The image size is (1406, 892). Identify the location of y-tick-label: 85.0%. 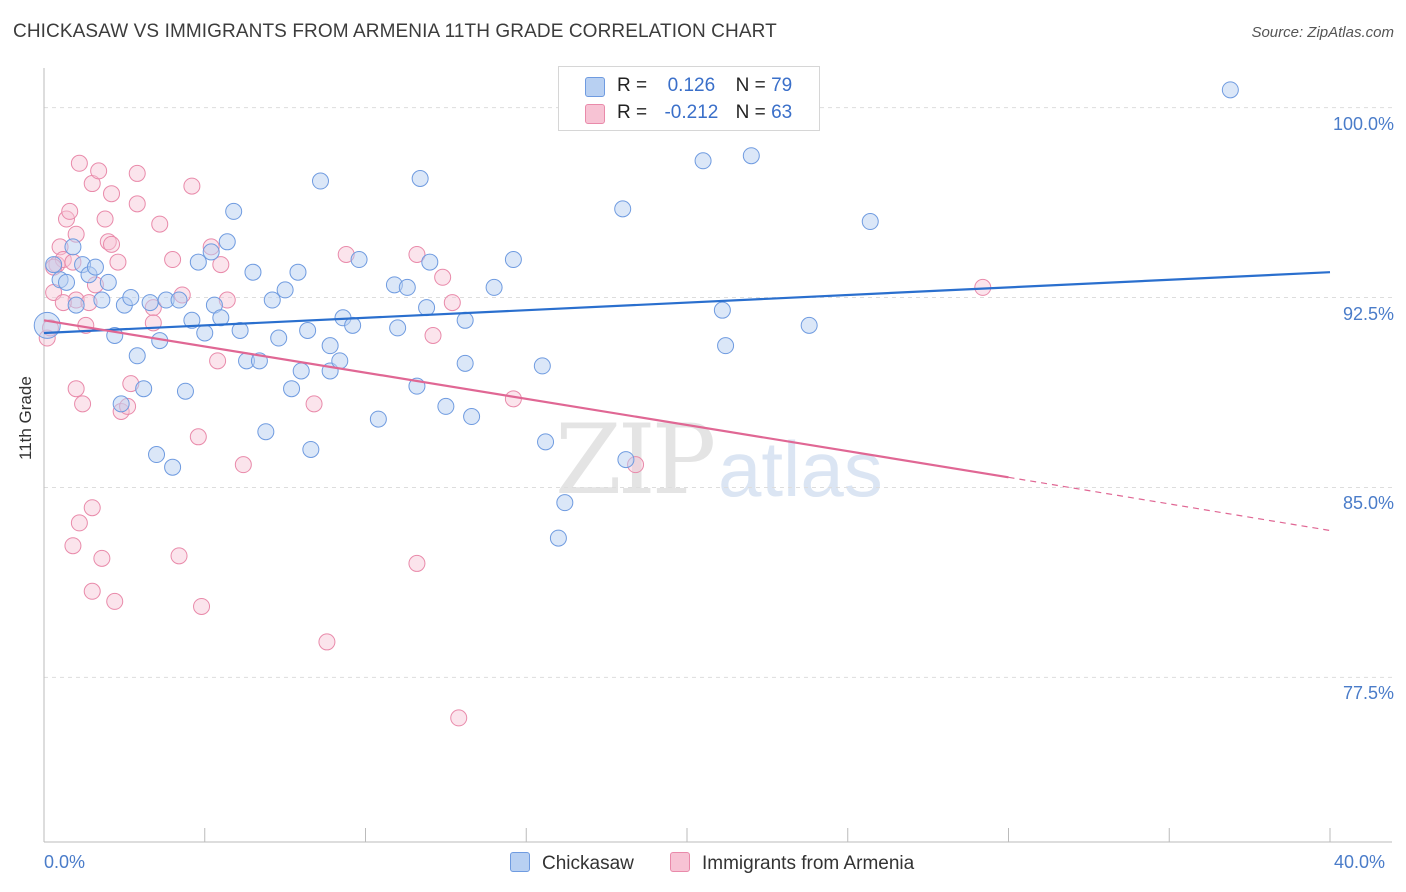
(1368, 503).